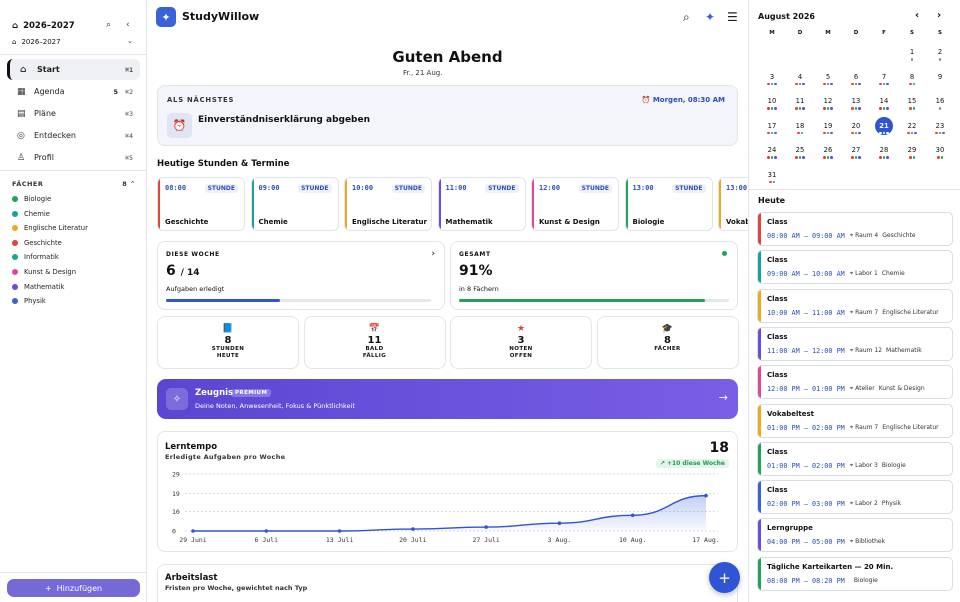 Image resolution: width=960 pixels, height=602 pixels. What do you see at coordinates (856, 133) in the screenshot?
I see `calendar-day: 20` at bounding box center [856, 133].